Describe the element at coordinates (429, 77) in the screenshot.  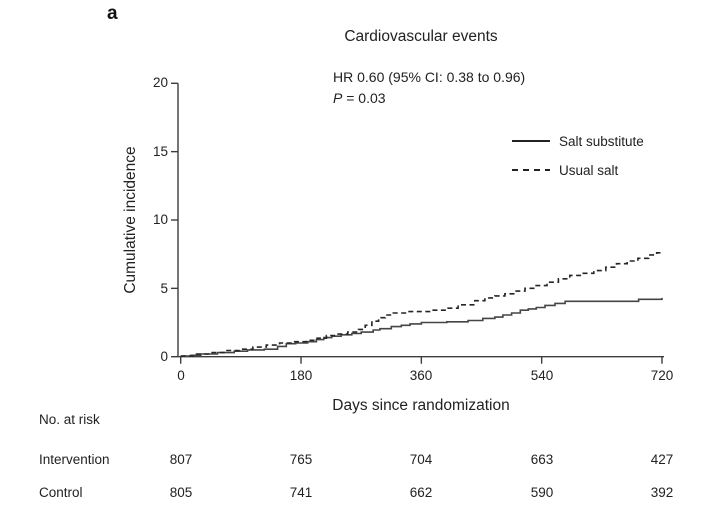
I see `hazard-ratio-text: HR 0.60 (95% CI: 0.38 to 0.96)` at that location.